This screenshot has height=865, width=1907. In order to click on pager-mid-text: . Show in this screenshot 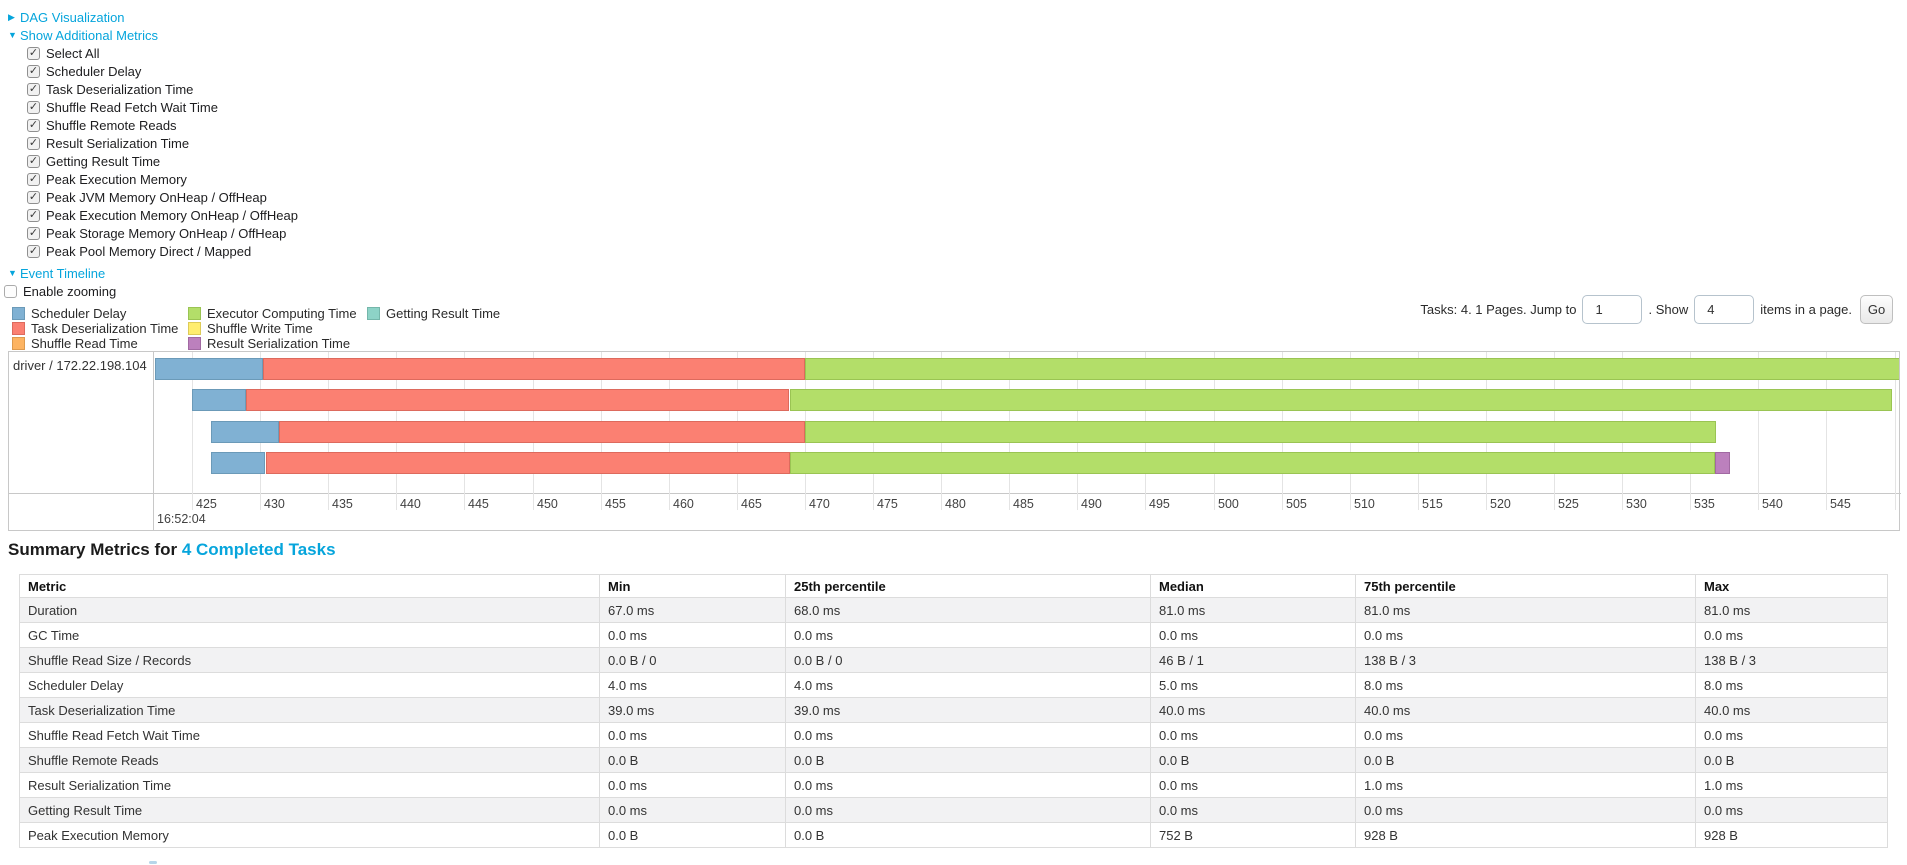, I will do `click(1668, 309)`.